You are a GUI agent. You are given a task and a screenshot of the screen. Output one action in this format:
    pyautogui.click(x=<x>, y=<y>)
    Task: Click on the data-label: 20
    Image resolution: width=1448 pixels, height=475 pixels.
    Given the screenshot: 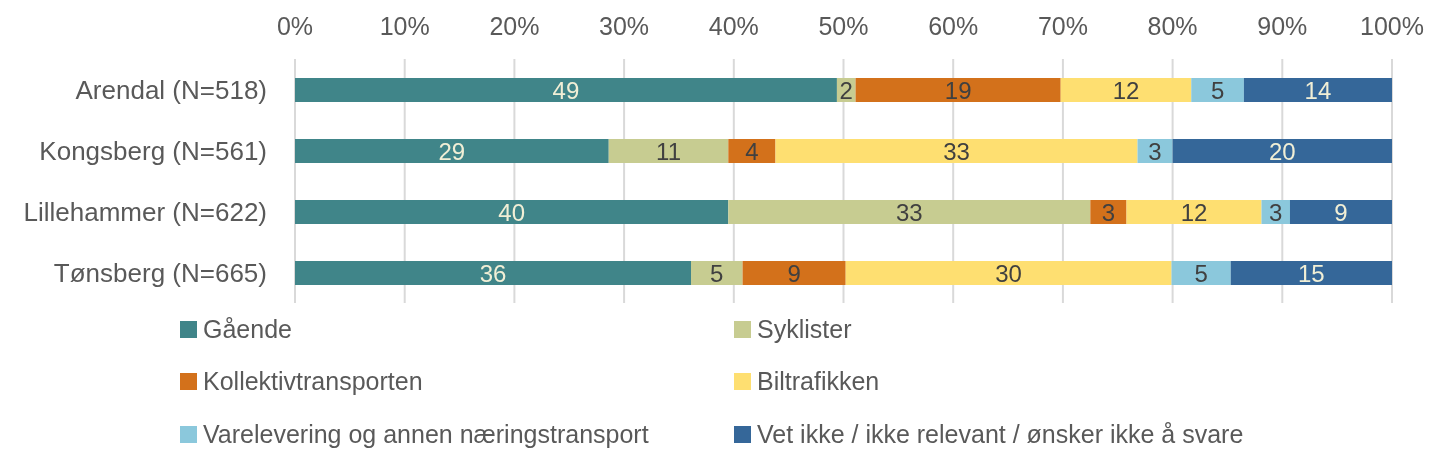 What is the action you would take?
    pyautogui.click(x=1282, y=151)
    